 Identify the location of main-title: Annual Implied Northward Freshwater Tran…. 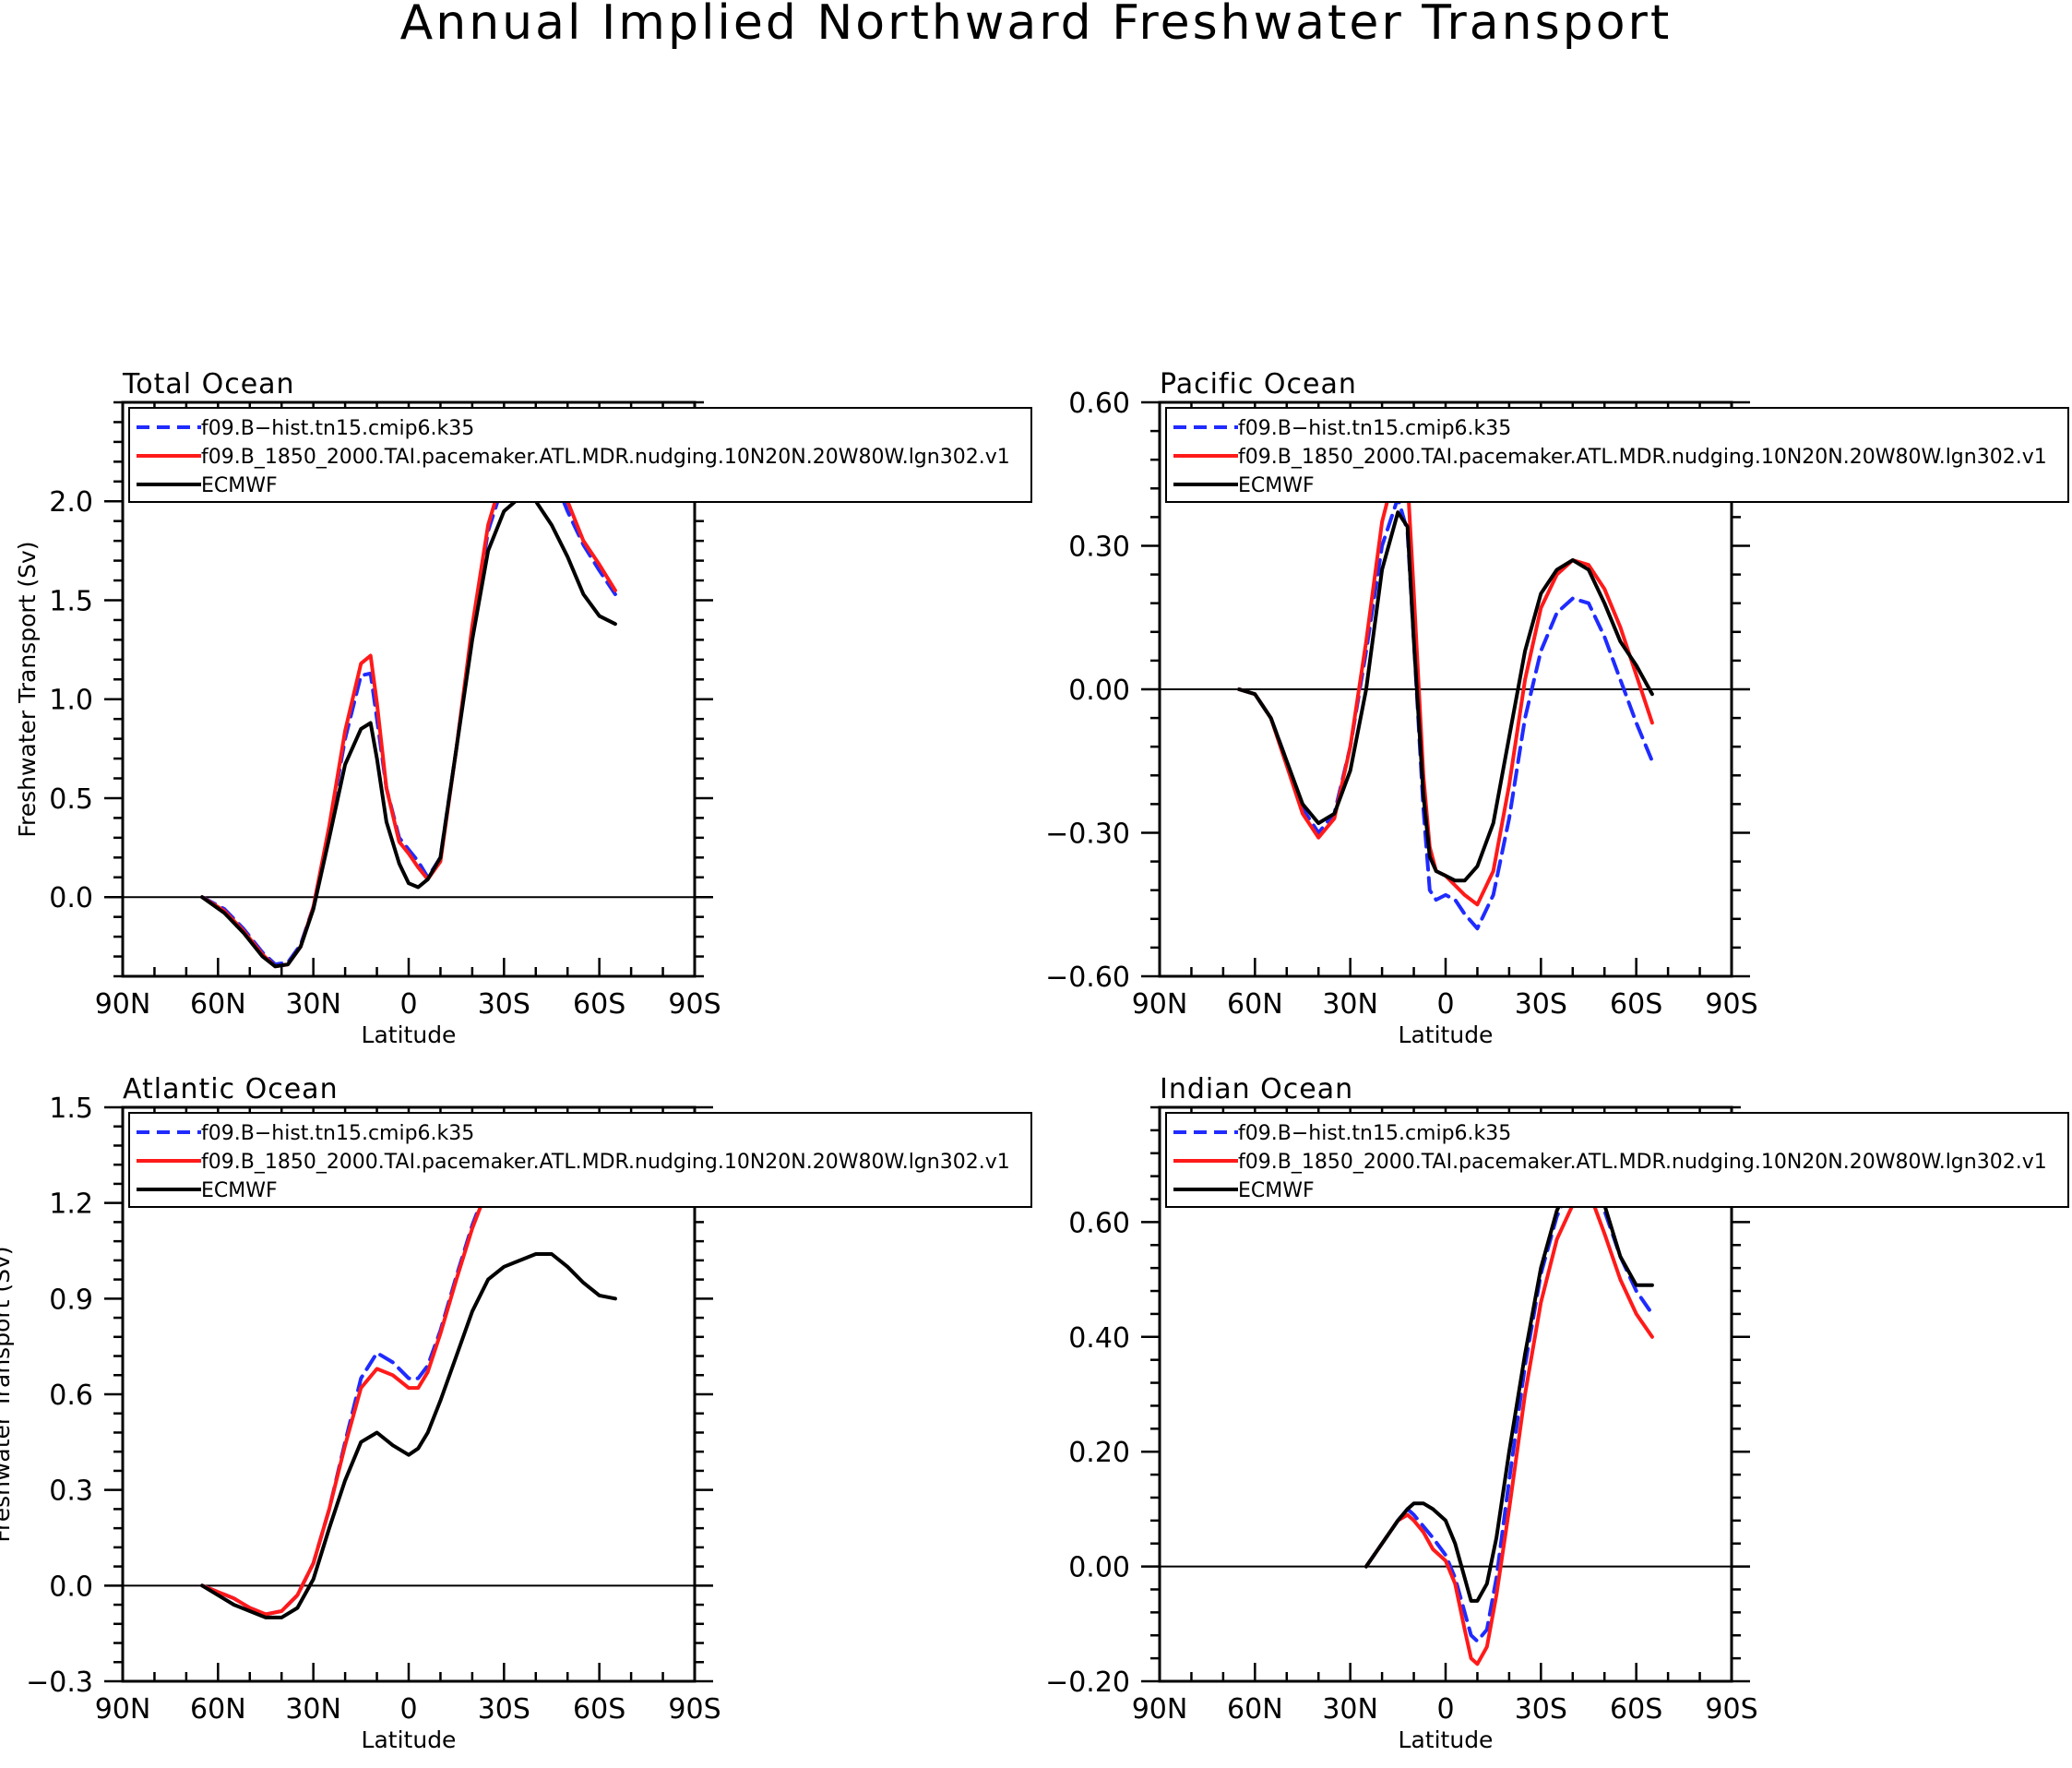
(1036, 25).